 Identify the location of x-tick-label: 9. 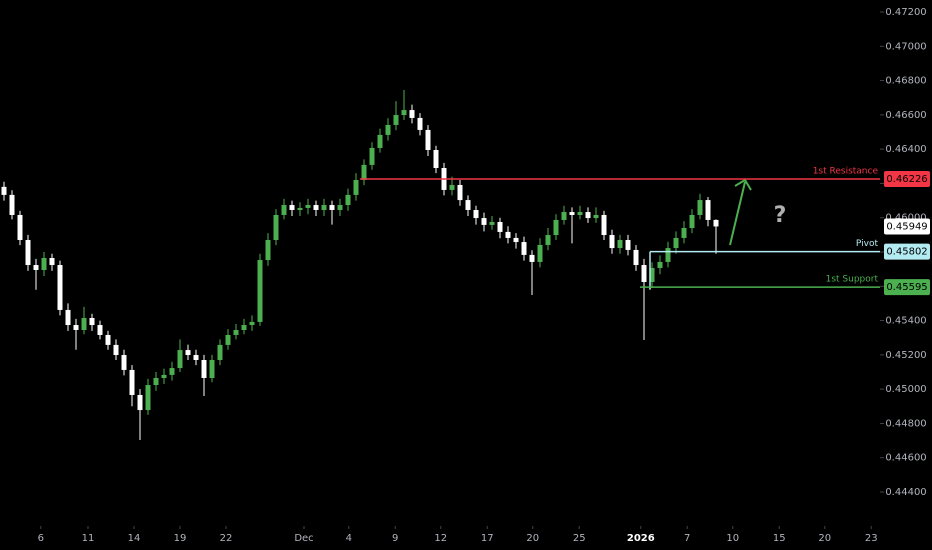
(395, 538).